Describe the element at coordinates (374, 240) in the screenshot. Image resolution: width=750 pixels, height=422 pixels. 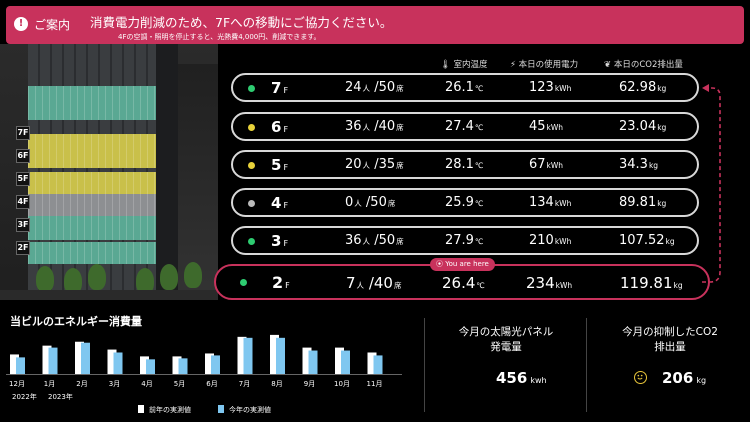
I see `occupancy: 36人 /50席` at that location.